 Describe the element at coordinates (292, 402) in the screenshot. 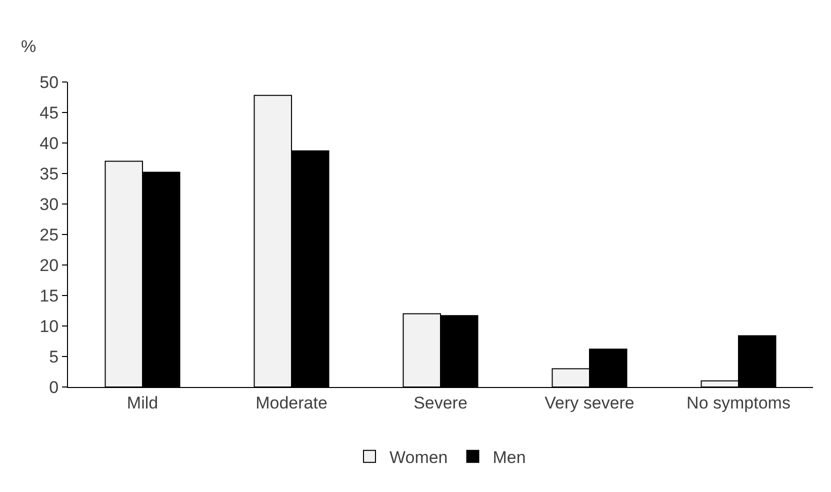

I see `x-tick-label: Moderate` at that location.